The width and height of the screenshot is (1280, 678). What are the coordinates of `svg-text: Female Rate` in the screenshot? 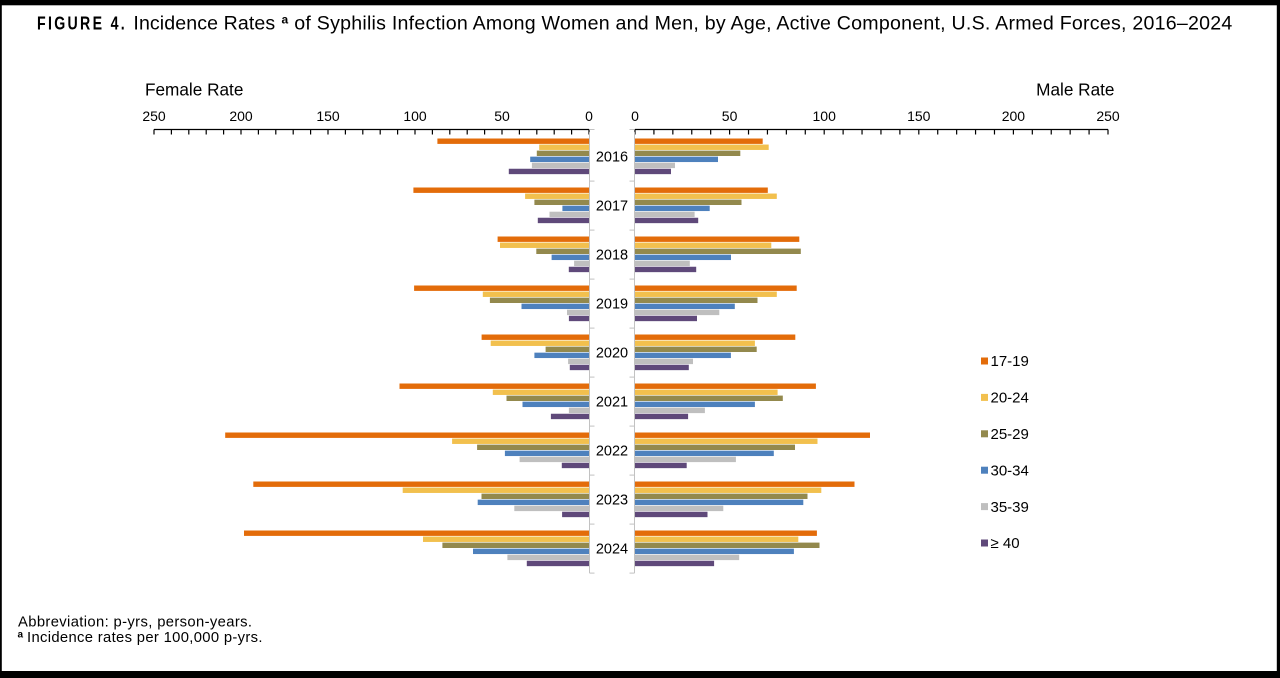 It's located at (194, 90).